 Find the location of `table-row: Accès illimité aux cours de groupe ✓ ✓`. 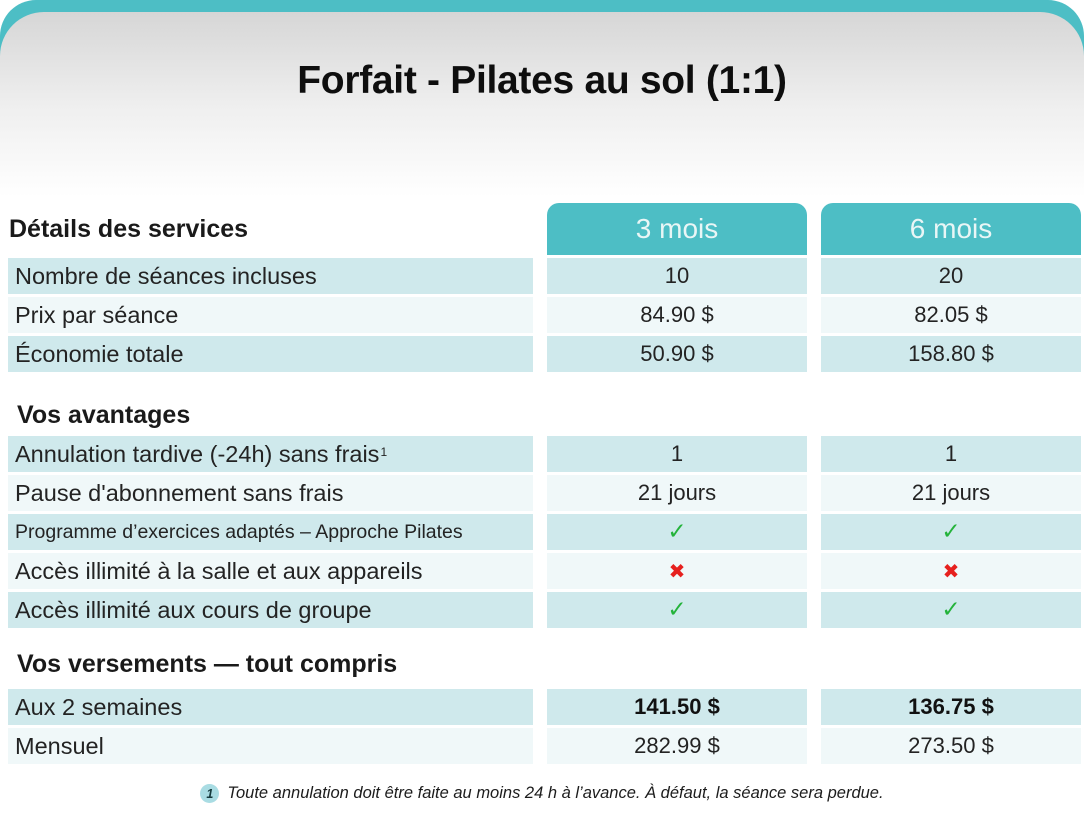

table-row: Accès illimité aux cours de groupe ✓ ✓ is located at coordinates (544, 610).